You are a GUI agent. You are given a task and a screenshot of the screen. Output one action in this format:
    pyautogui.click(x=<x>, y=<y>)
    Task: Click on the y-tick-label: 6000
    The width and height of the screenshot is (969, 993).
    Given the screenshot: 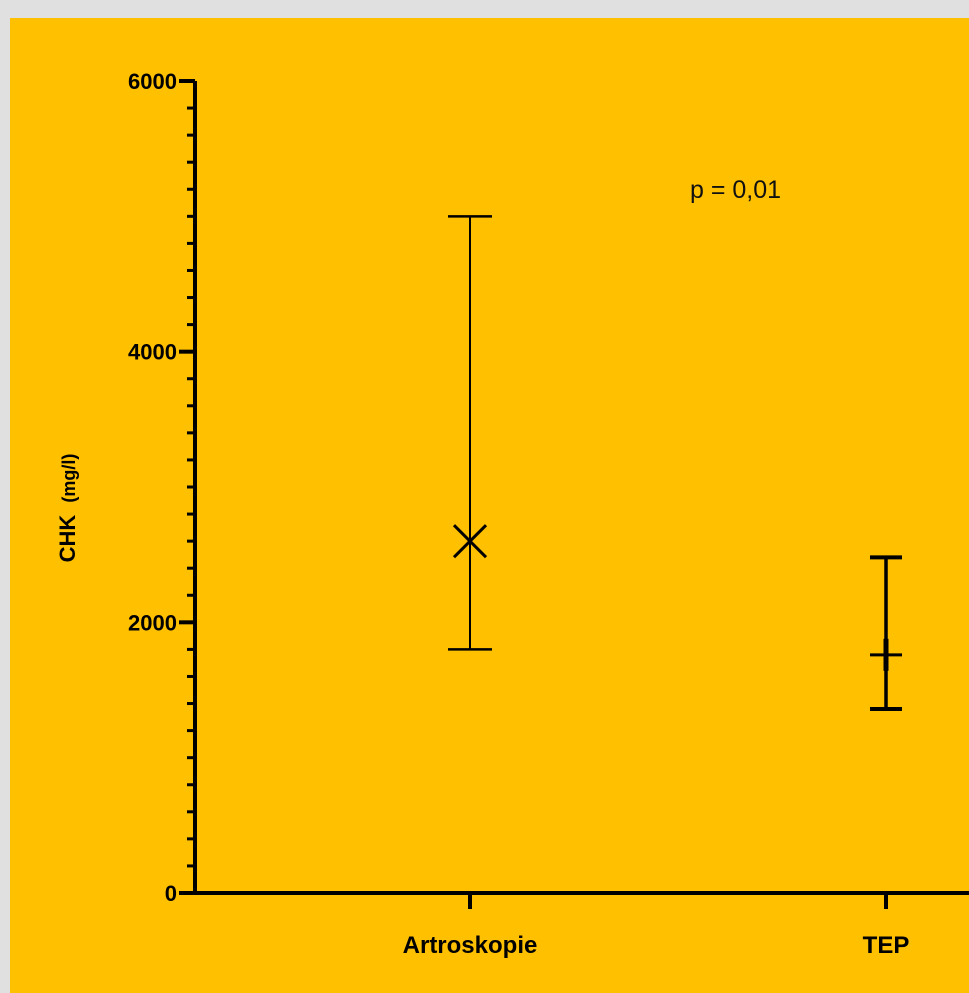 What is the action you would take?
    pyautogui.click(x=152, y=81)
    